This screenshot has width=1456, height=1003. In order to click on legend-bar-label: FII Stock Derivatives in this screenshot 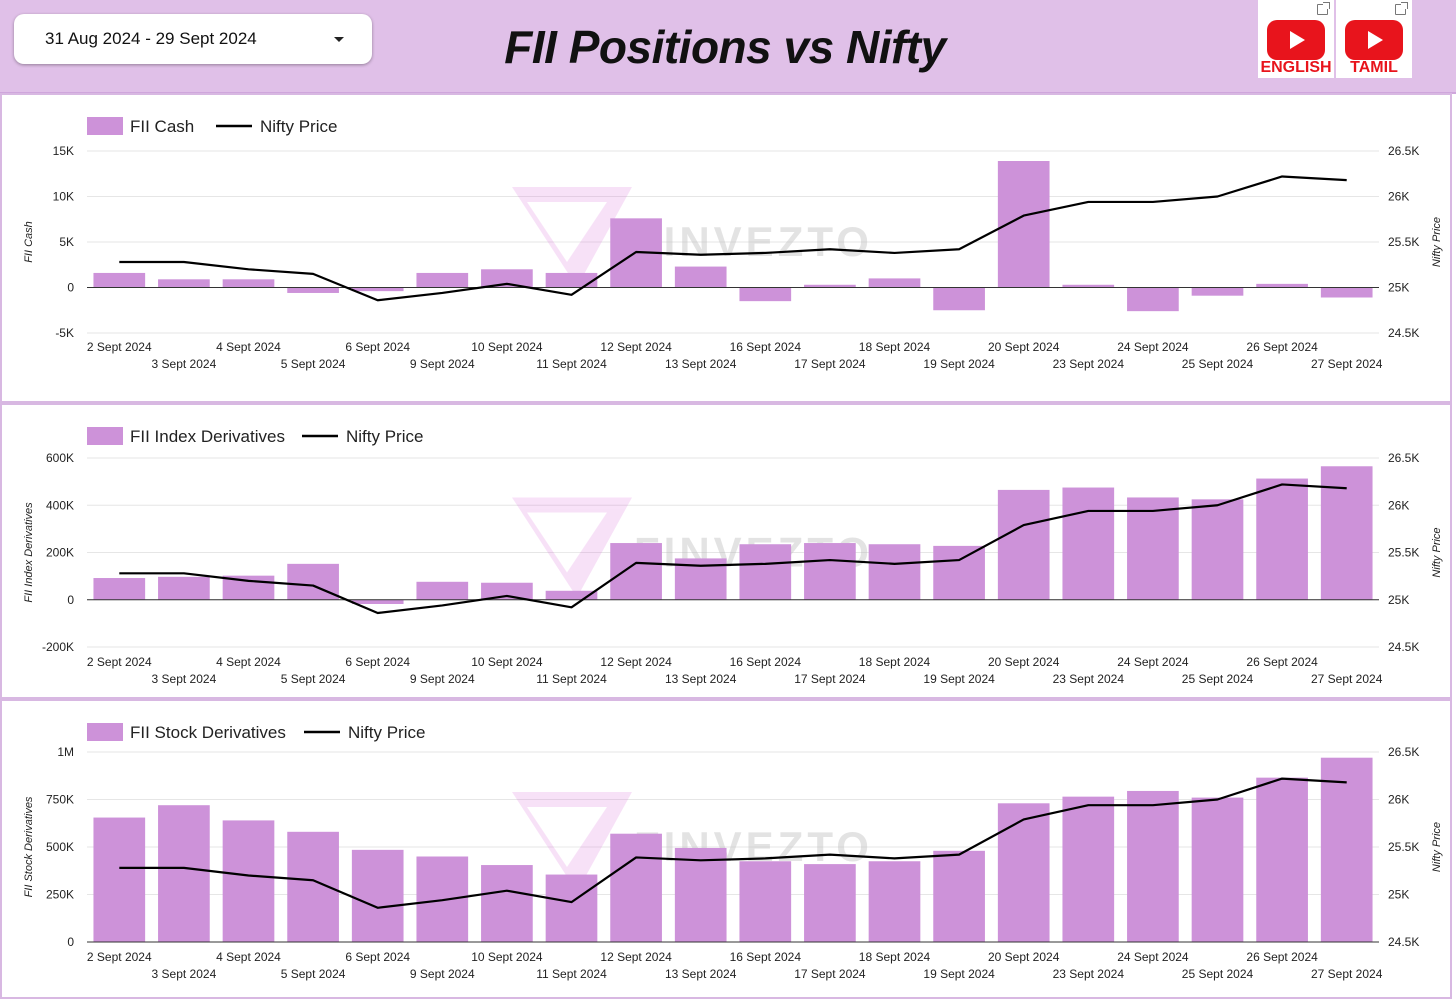, I will do `click(208, 732)`.